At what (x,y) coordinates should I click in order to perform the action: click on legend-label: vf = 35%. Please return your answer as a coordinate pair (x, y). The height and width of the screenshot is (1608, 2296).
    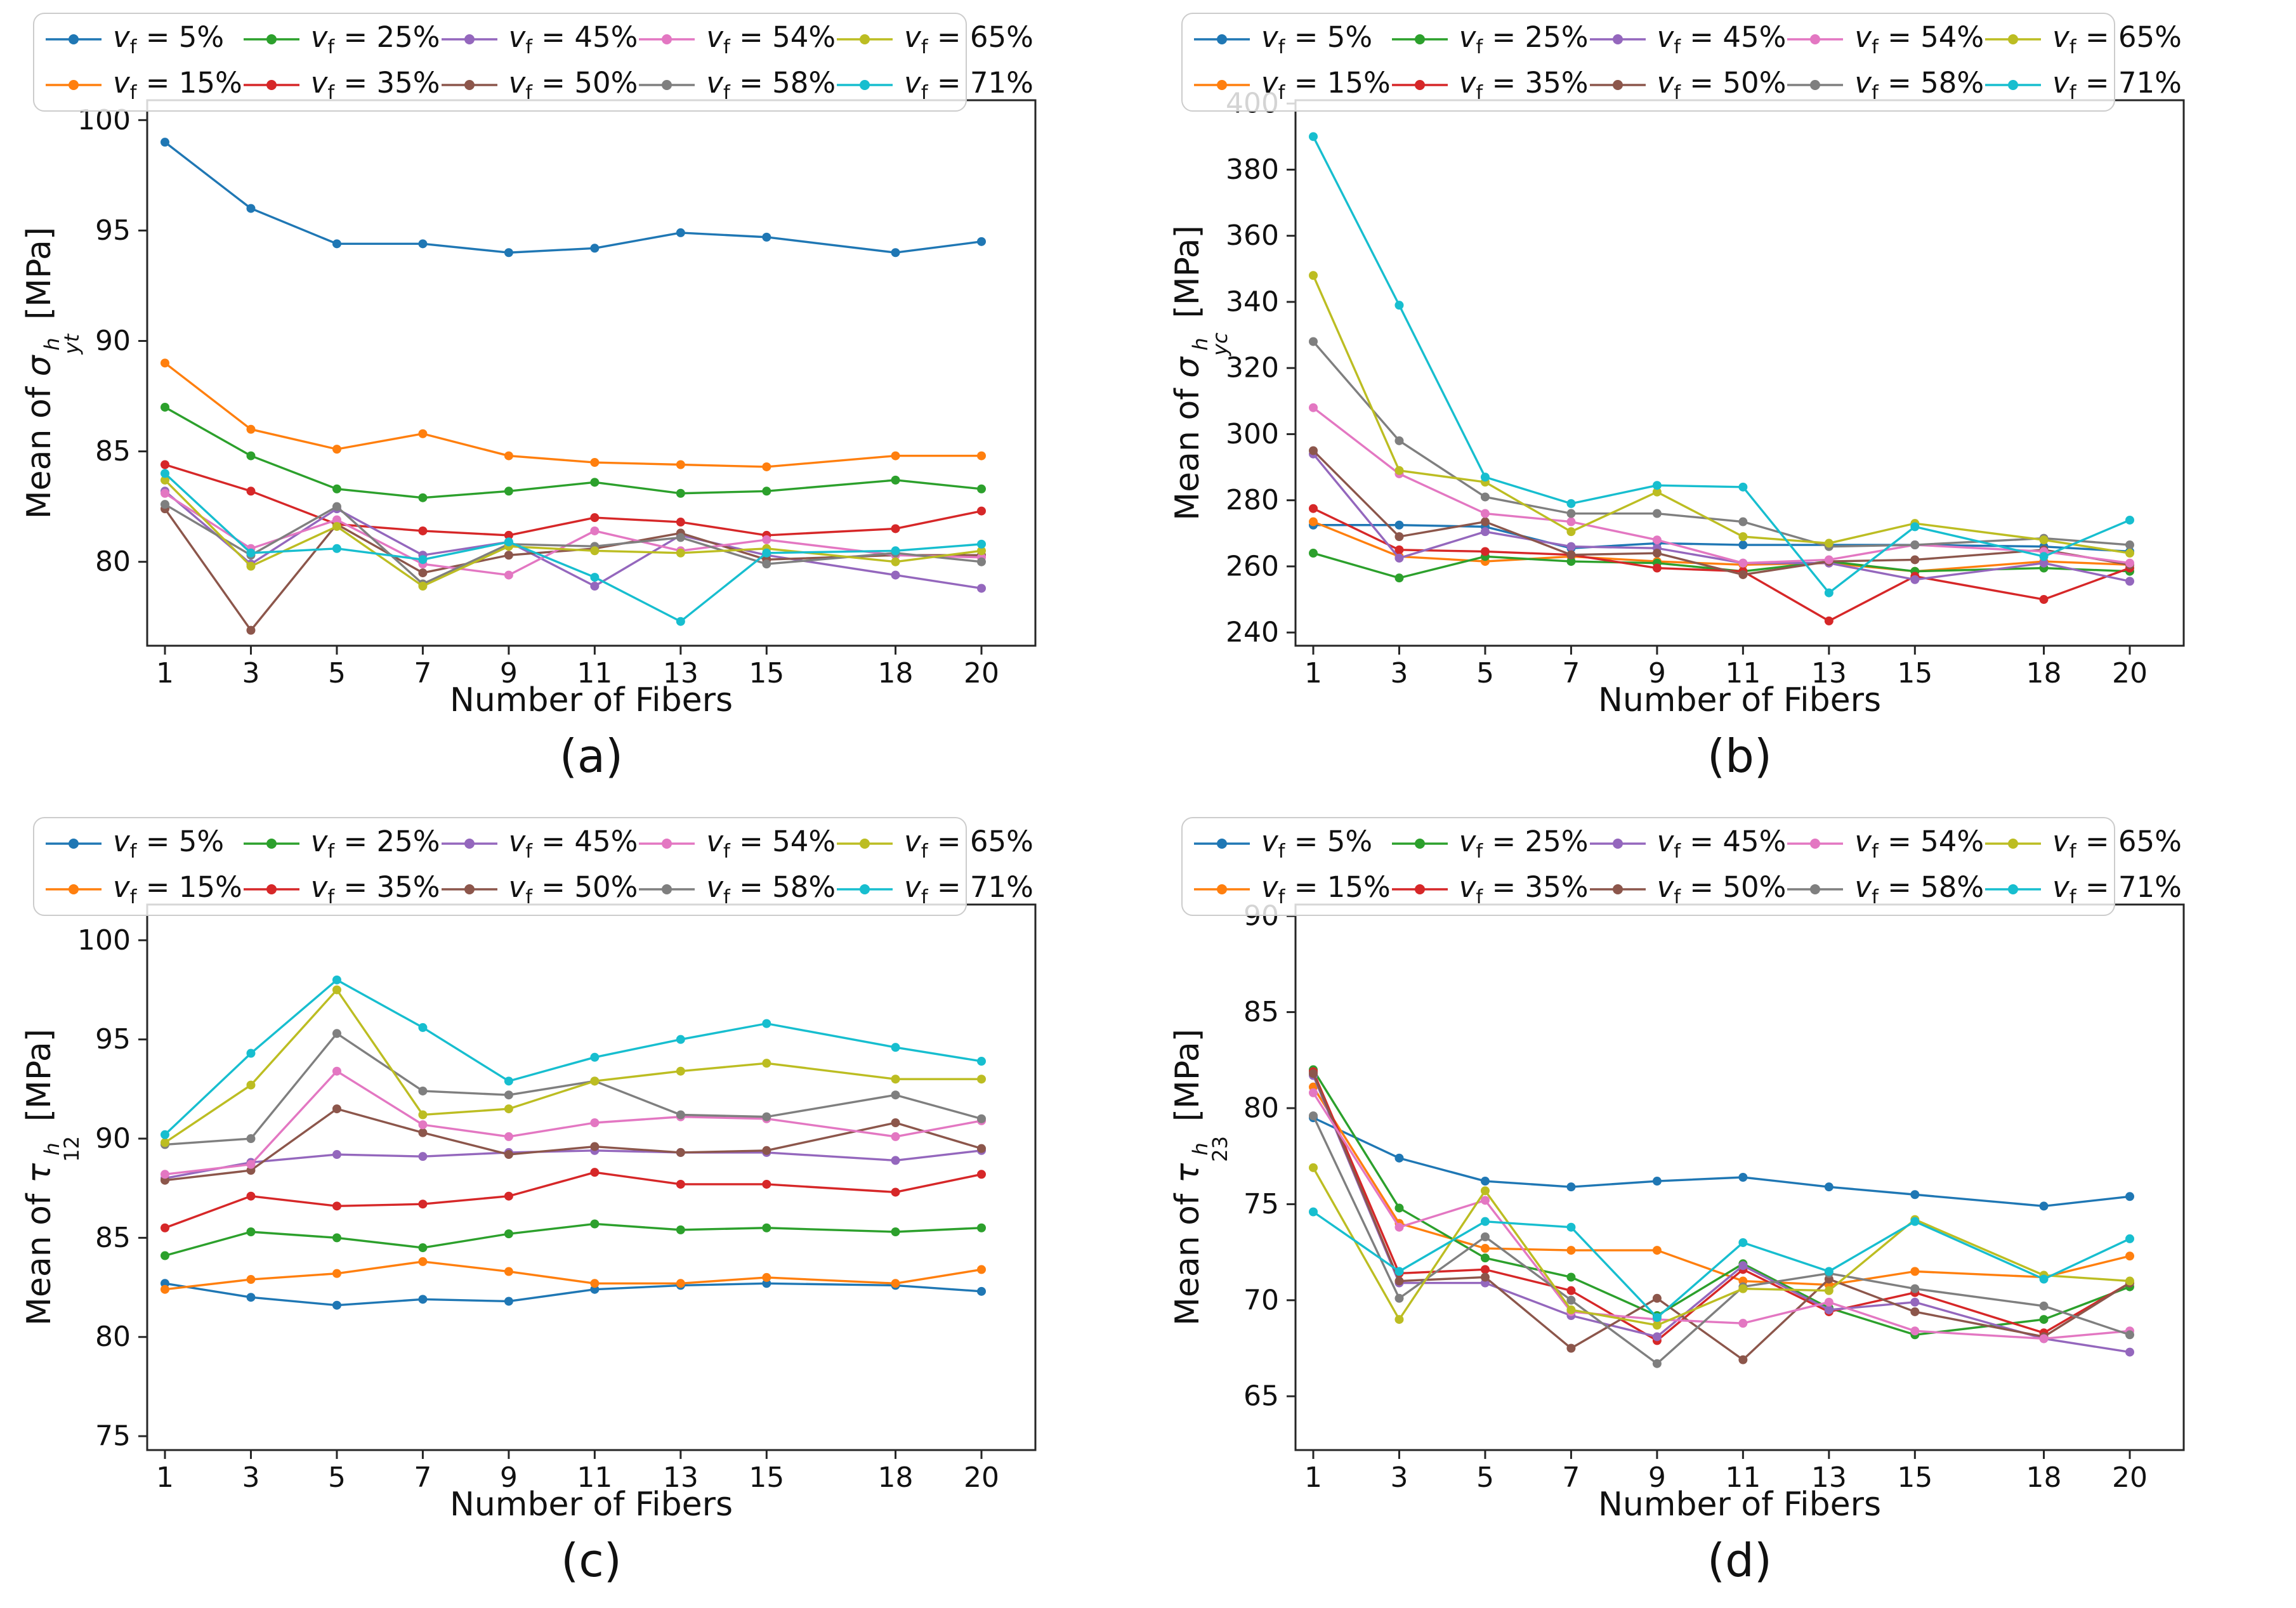
    Looking at the image, I should click on (375, 889).